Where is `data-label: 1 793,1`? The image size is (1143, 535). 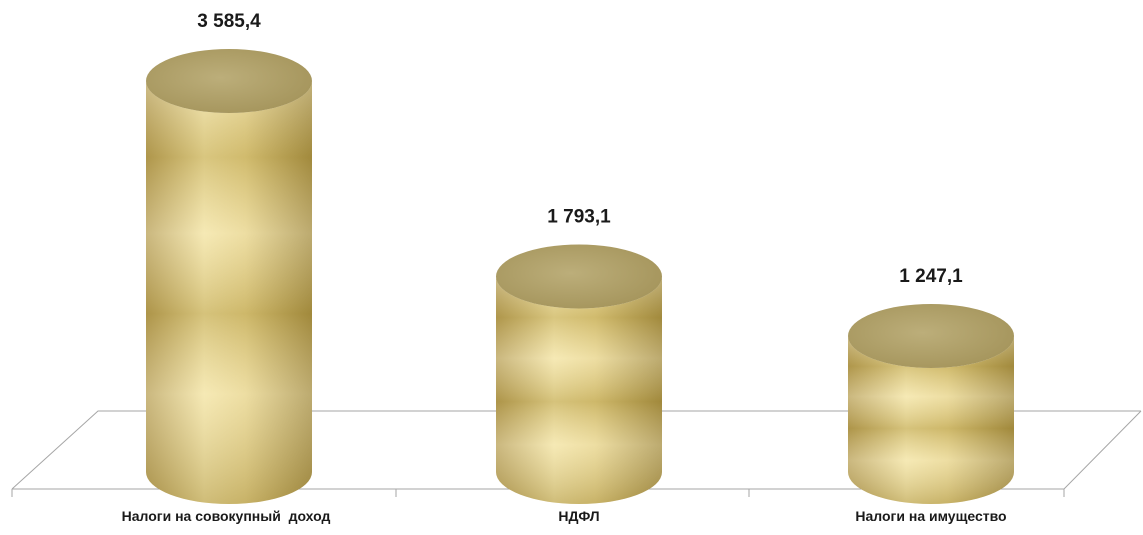
data-label: 1 793,1 is located at coordinates (579, 216).